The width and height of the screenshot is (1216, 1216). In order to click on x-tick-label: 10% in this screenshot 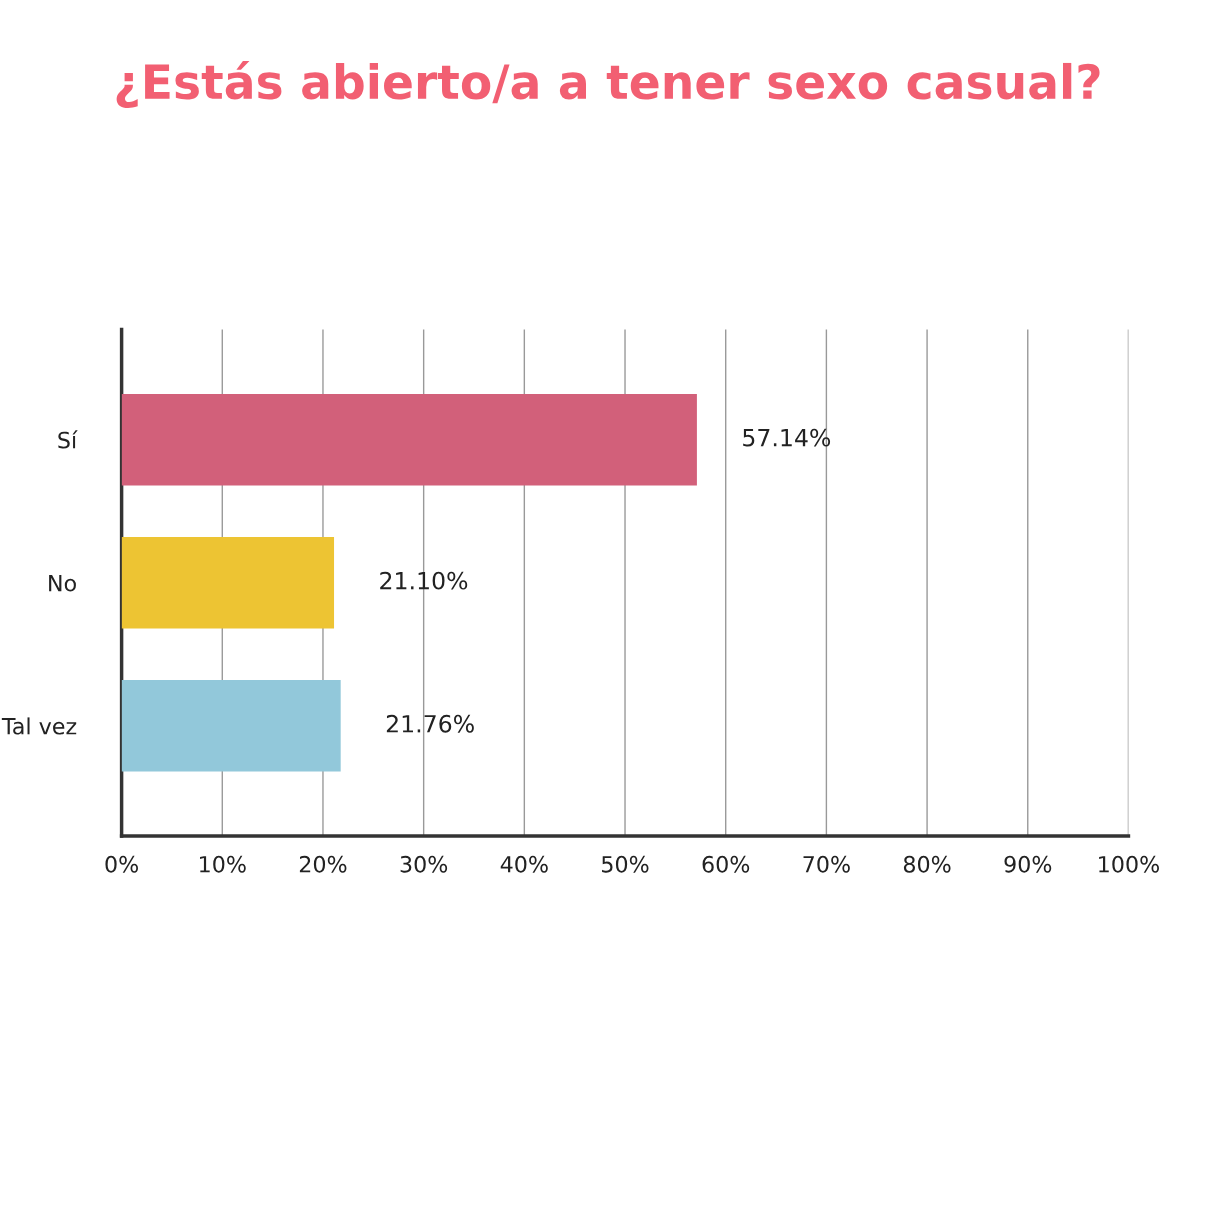, I will do `click(223, 864)`.